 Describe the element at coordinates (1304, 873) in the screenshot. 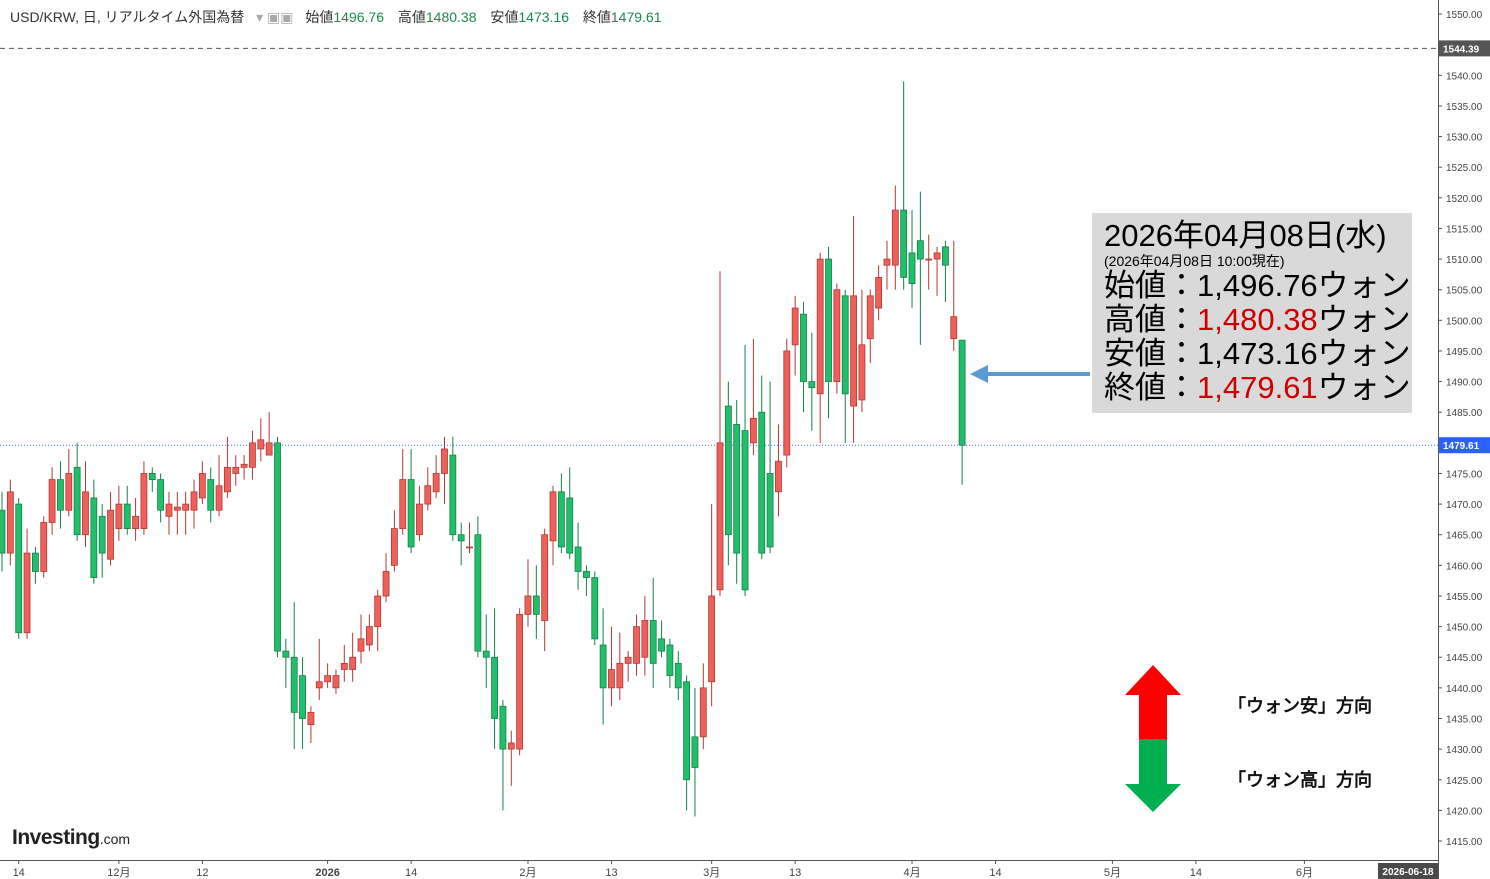

I see `x-tick-label: 6月` at that location.